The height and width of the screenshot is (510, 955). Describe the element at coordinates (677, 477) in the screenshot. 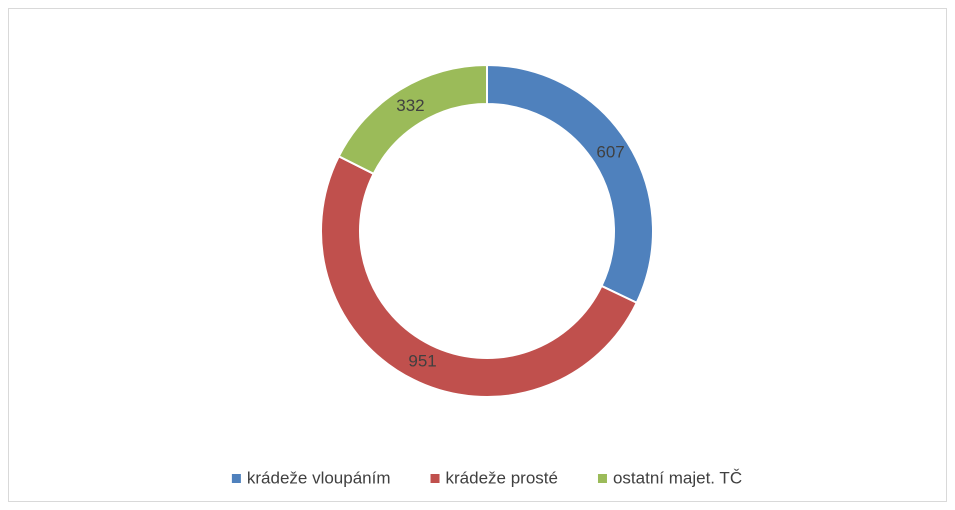

I see `legend-label: ostatní majet. TČ` at that location.